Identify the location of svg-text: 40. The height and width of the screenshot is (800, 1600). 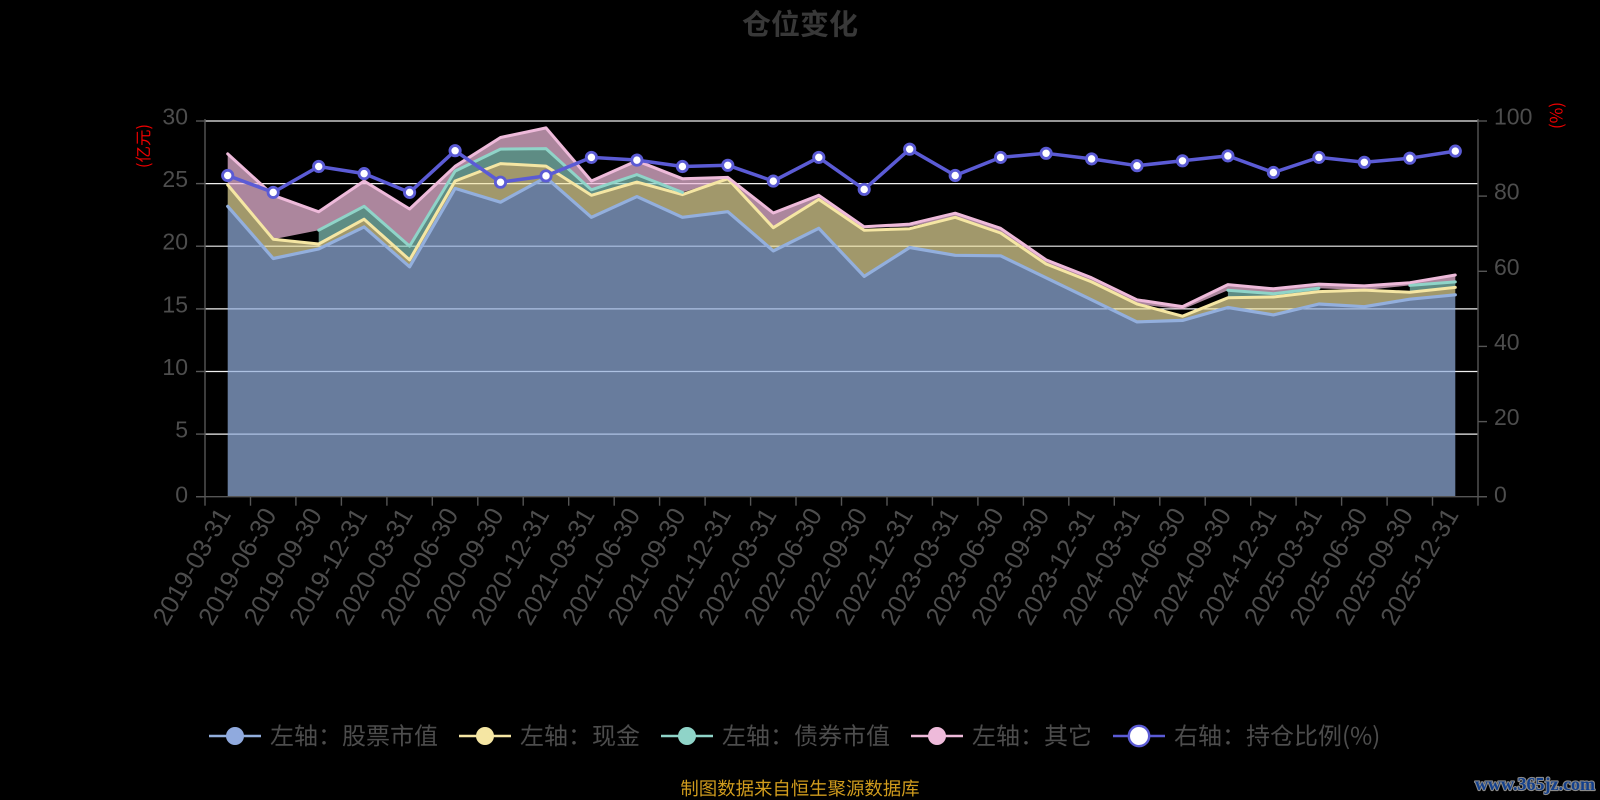
(1507, 342).